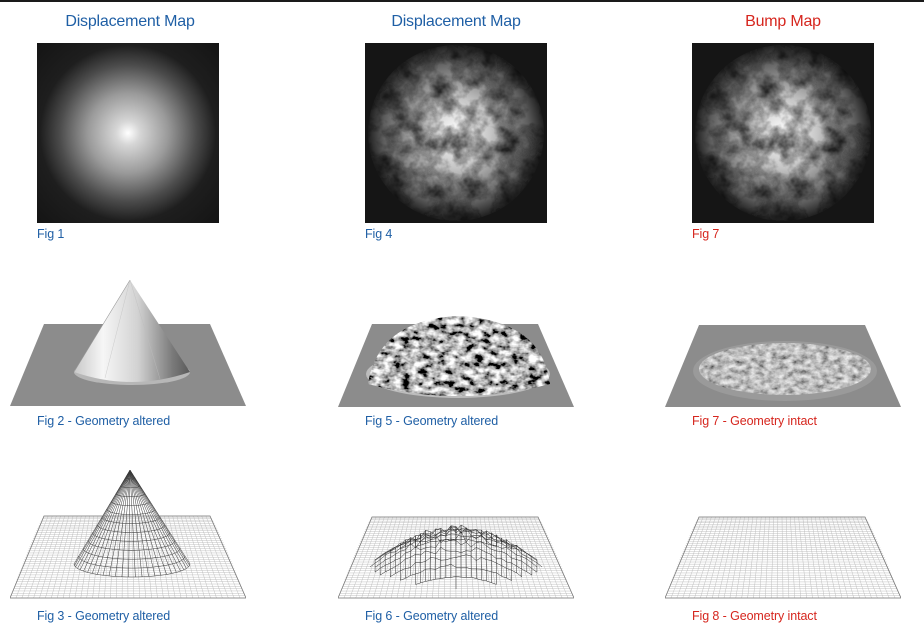 This screenshot has height=643, width=924. Describe the element at coordinates (456, 133) in the screenshot. I see `fig4-noise-displacement-map` at that location.